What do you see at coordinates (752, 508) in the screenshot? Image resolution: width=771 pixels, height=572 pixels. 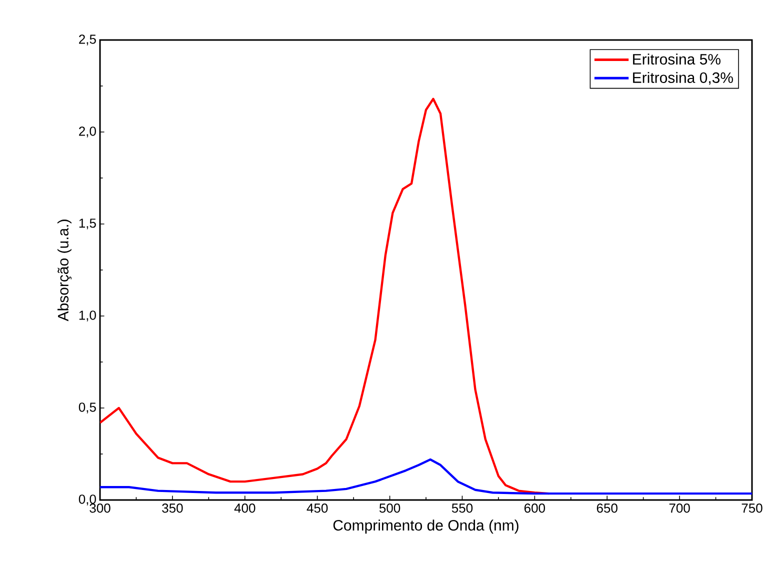 I see `x-tick-label: 750` at bounding box center [752, 508].